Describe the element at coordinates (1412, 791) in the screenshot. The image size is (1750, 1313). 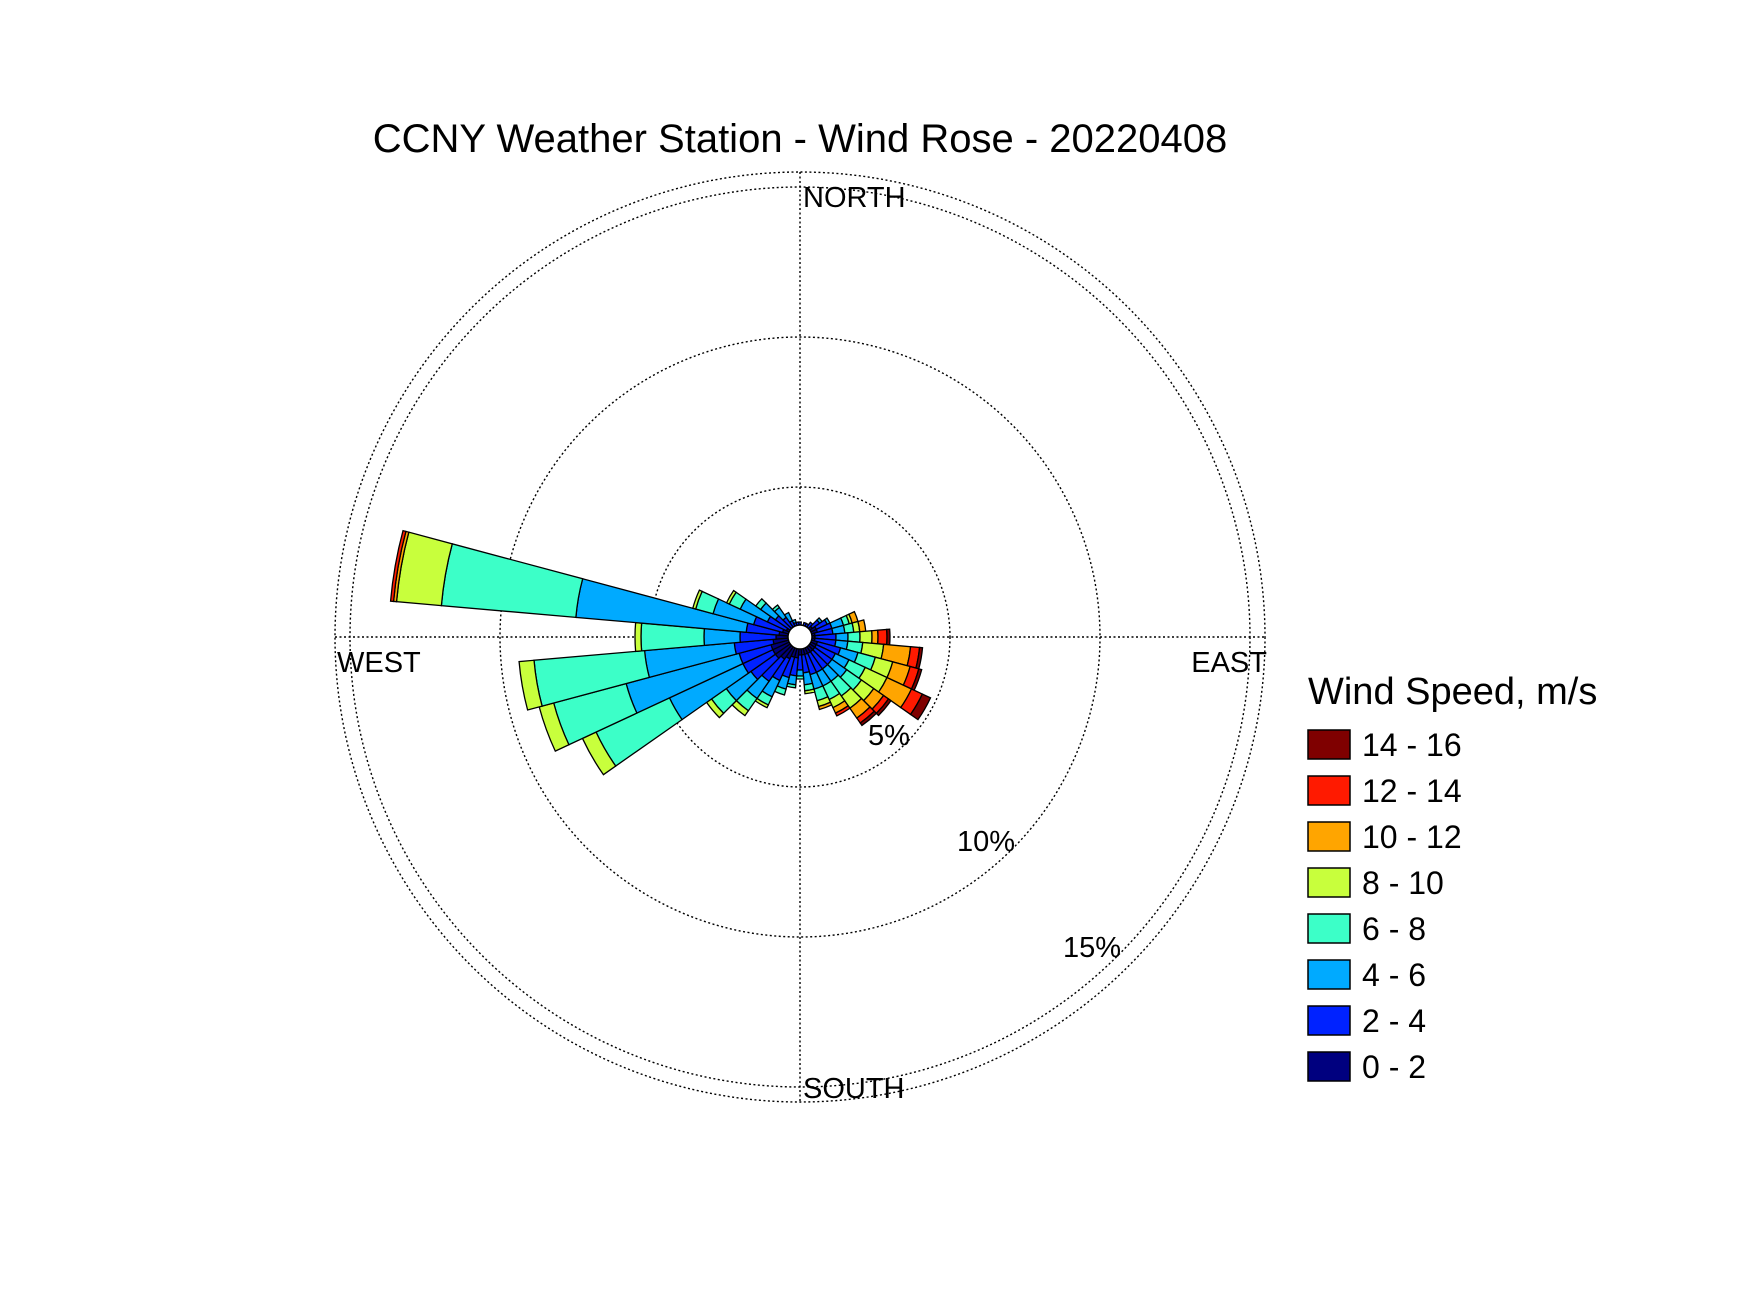
I see `legend-label: 12 - 14` at that location.